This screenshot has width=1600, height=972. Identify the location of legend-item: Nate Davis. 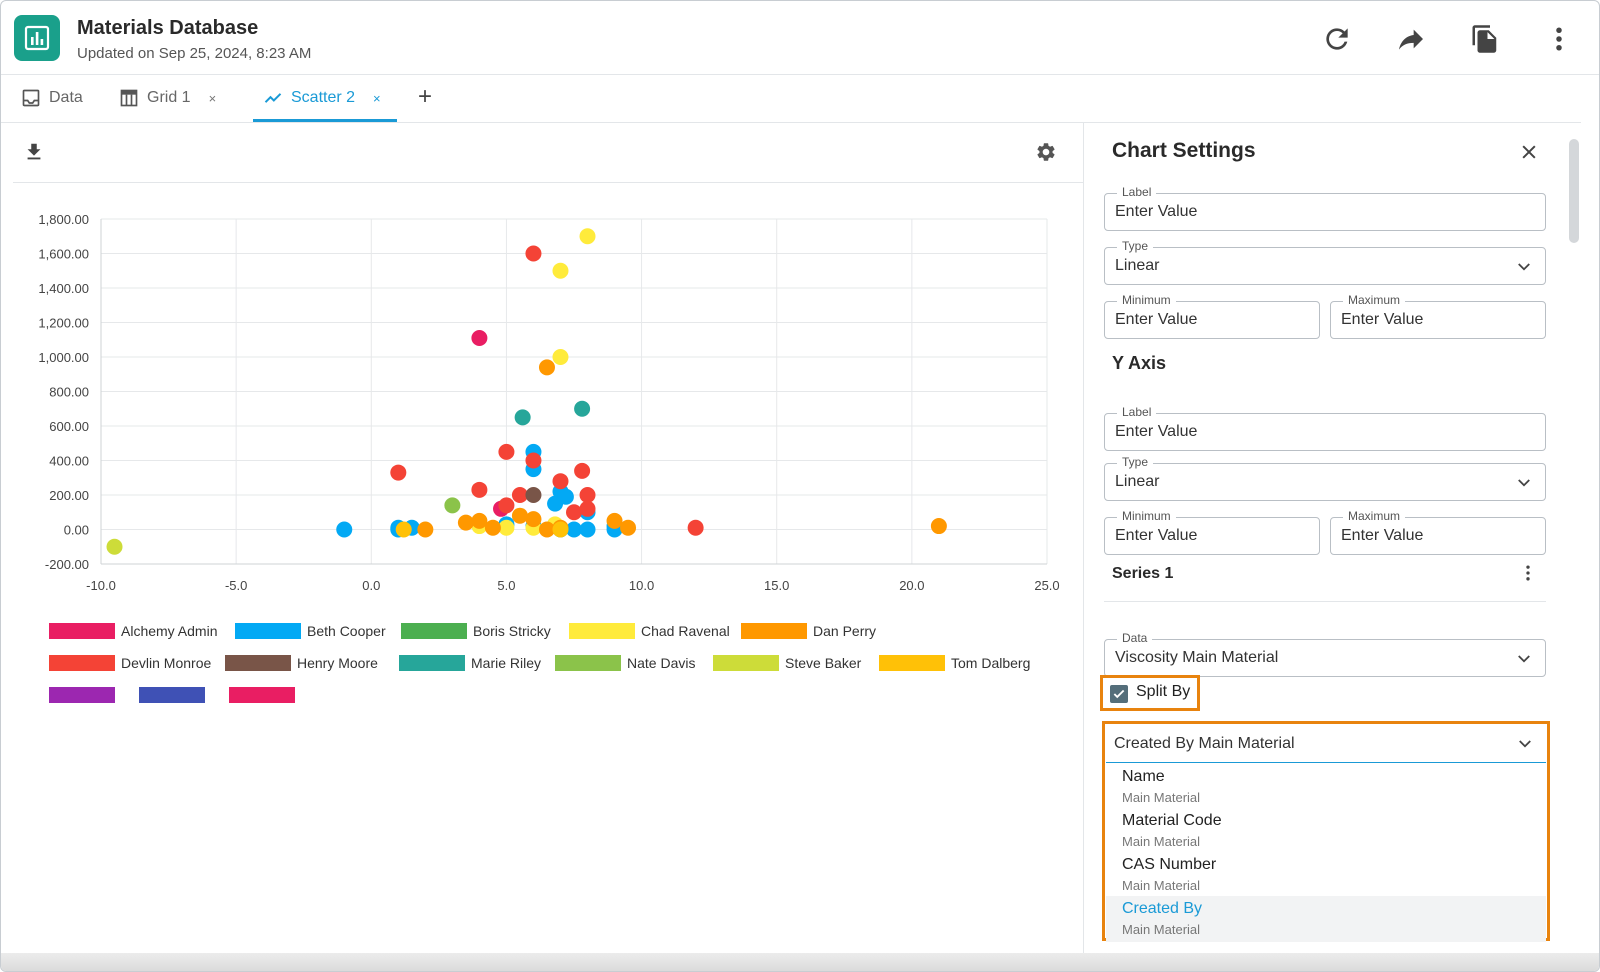
(625, 663).